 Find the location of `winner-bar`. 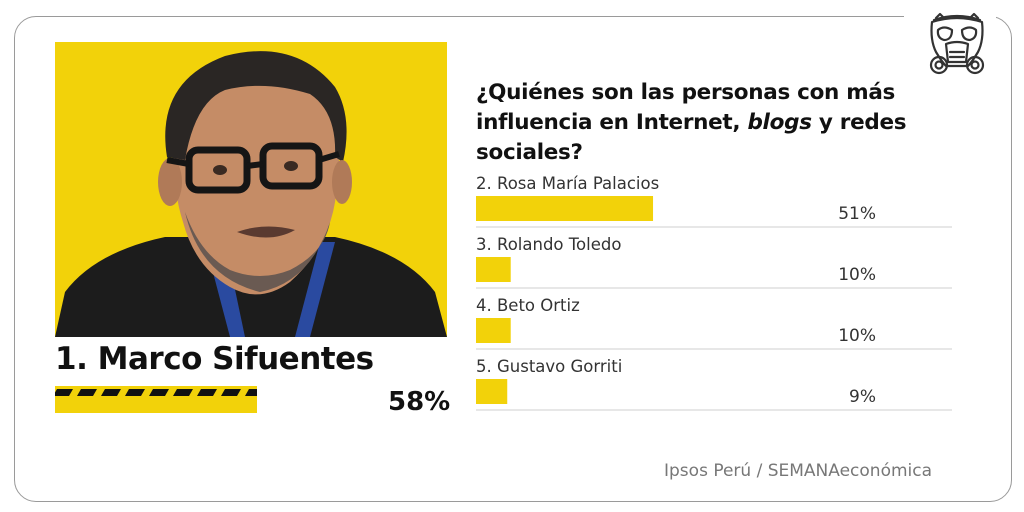

winner-bar is located at coordinates (156, 399).